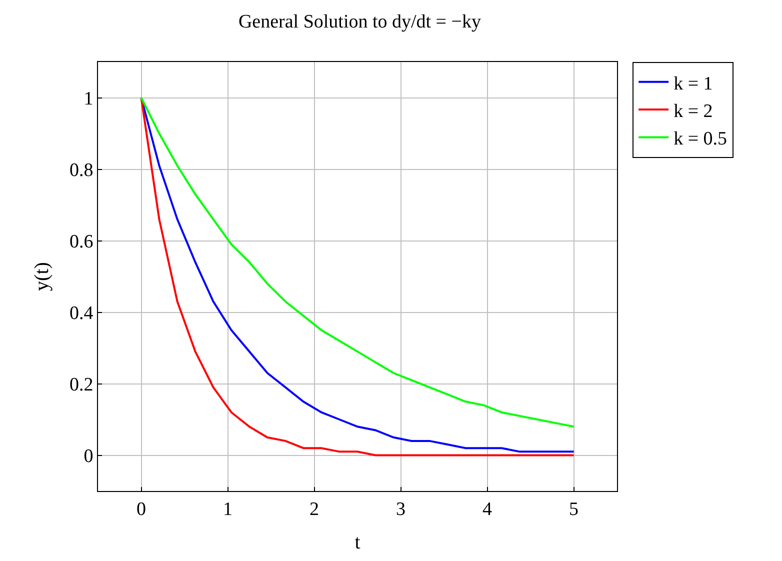 The image size is (782, 561). What do you see at coordinates (360, 21) in the screenshot?
I see `chart-title: General Solution to dy/dt = −ky` at bounding box center [360, 21].